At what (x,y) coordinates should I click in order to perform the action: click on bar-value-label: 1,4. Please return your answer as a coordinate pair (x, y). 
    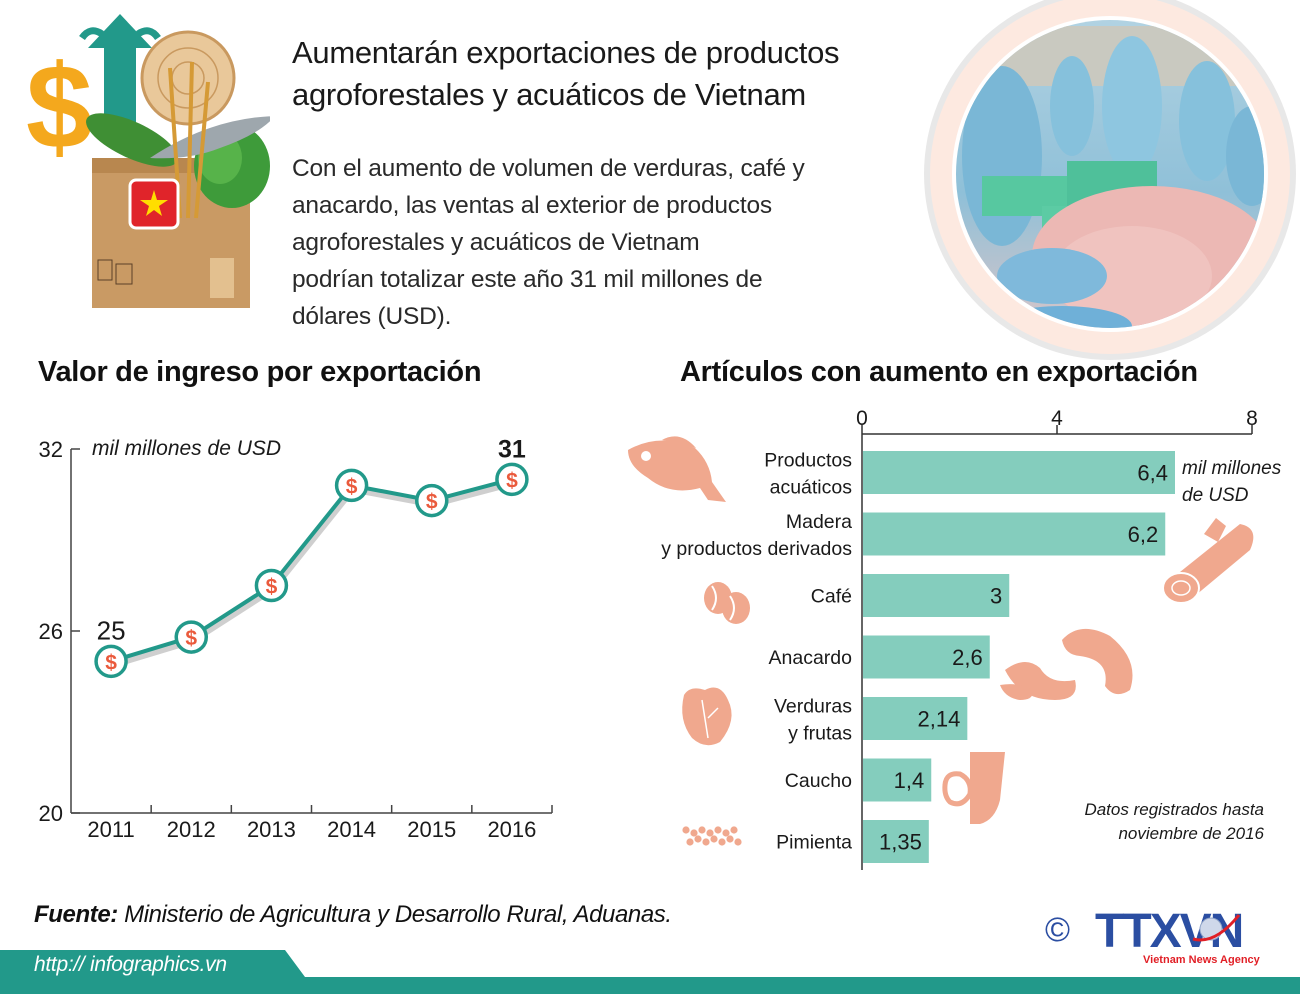
    Looking at the image, I should click on (909, 780).